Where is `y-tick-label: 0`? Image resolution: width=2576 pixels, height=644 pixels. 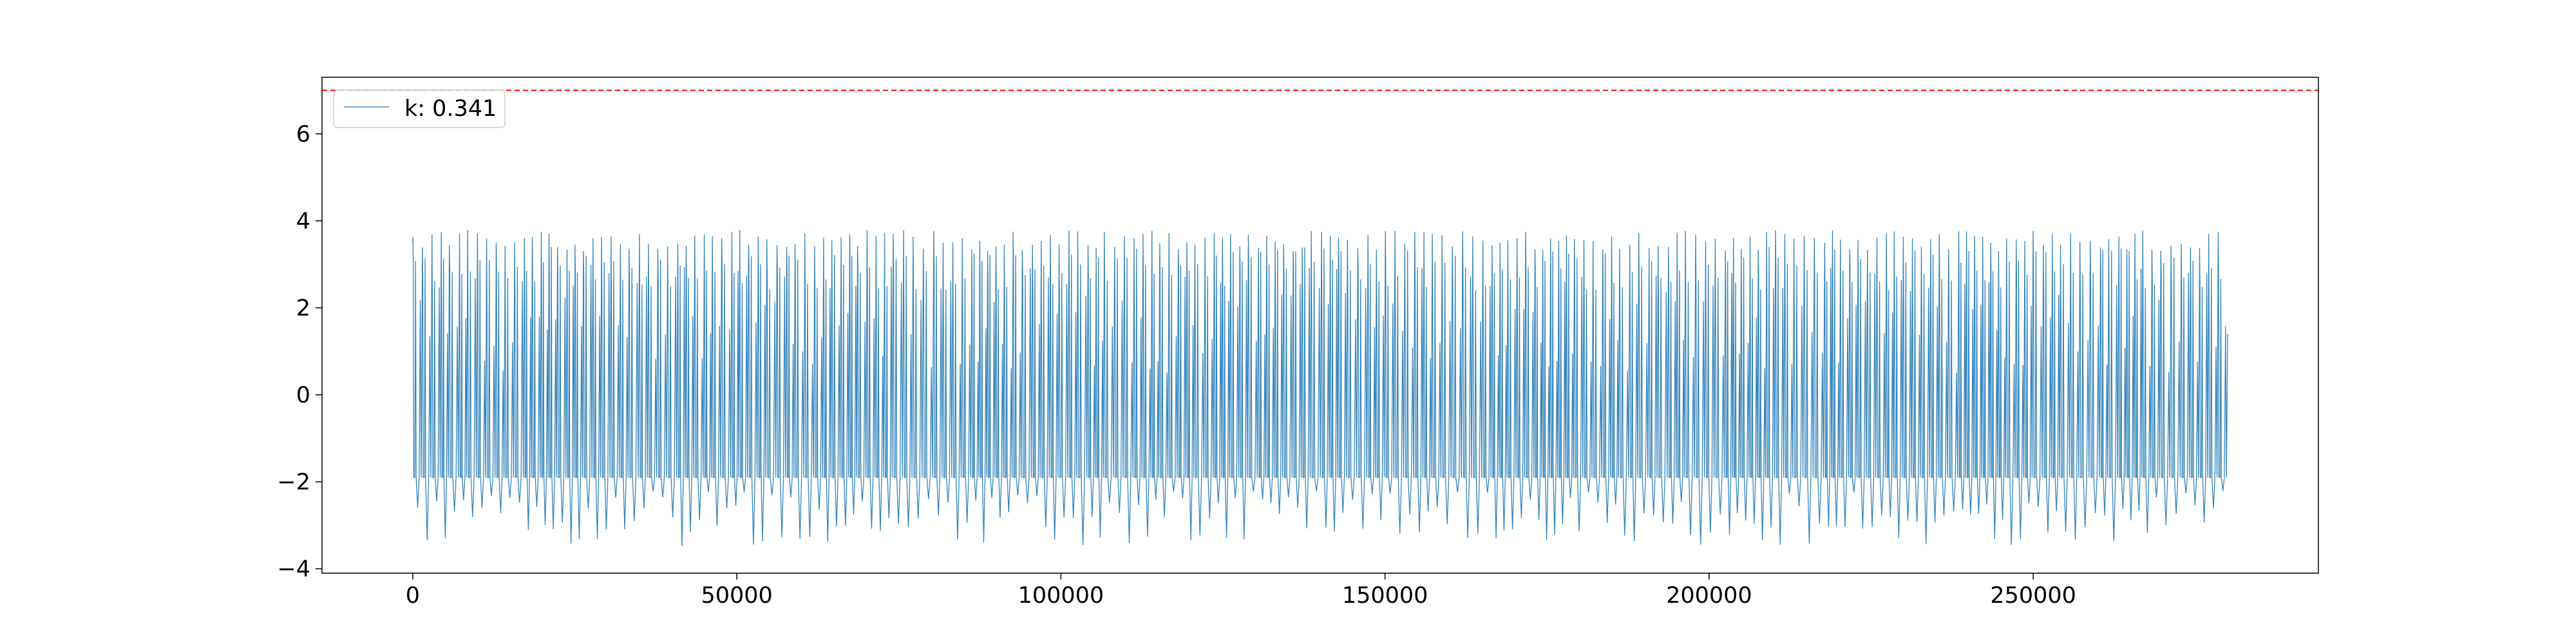
y-tick-label: 0 is located at coordinates (303, 396).